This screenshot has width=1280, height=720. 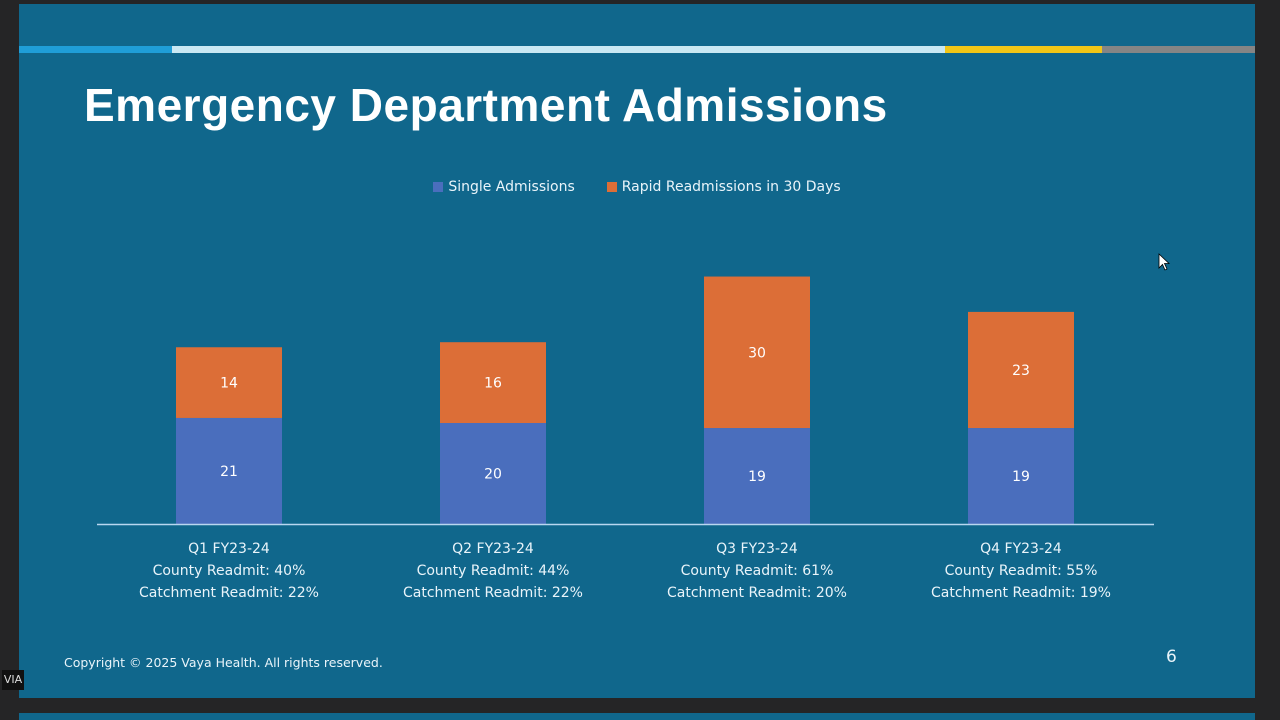 What do you see at coordinates (1021, 593) in the screenshot?
I see `category-sublabel-q4-2: Catchment Readmit: 19%` at bounding box center [1021, 593].